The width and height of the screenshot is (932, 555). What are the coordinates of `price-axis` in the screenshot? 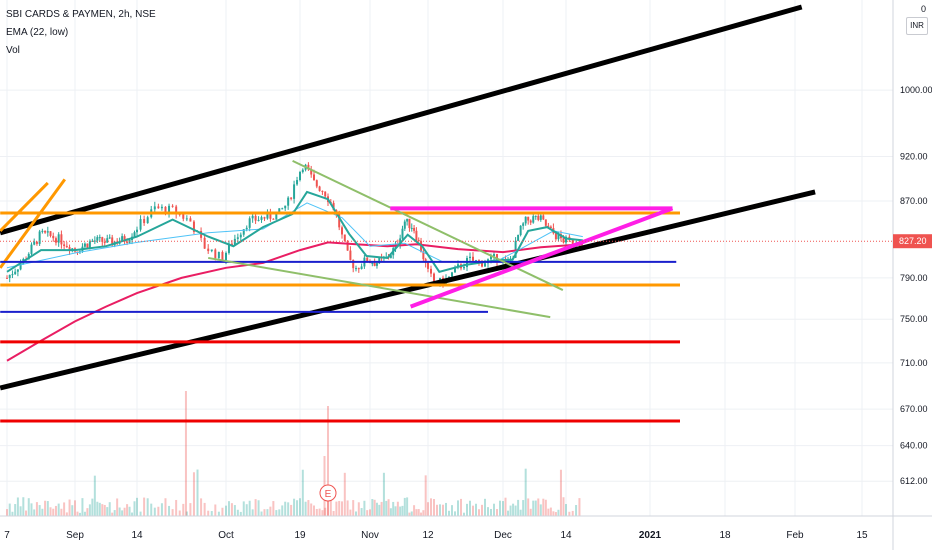 It's located at (912, 275).